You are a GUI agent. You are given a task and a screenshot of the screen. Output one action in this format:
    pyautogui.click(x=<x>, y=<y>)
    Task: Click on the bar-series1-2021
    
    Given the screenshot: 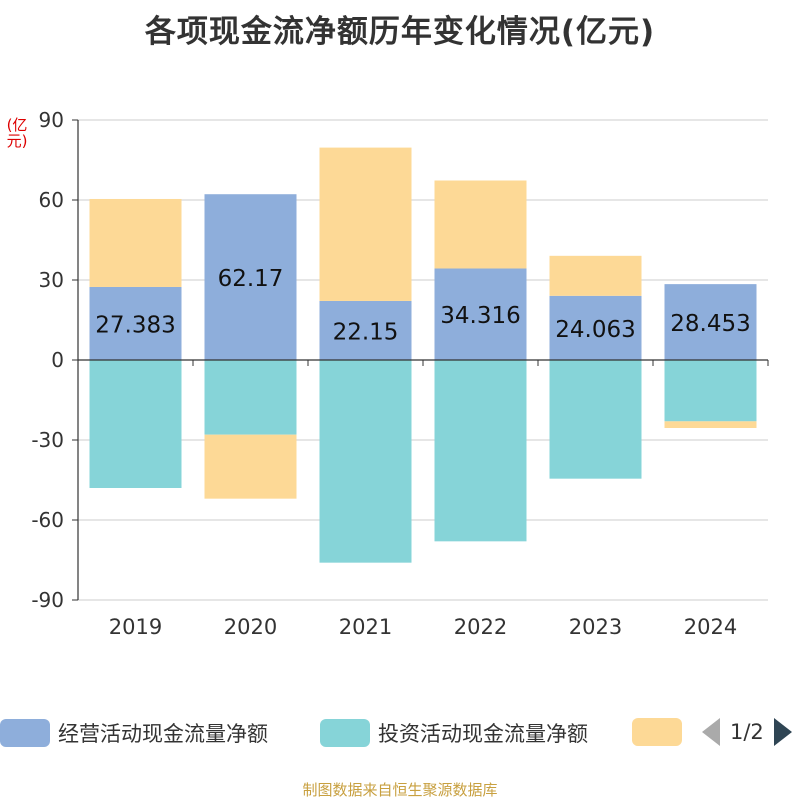 What is the action you would take?
    pyautogui.click(x=365, y=461)
    